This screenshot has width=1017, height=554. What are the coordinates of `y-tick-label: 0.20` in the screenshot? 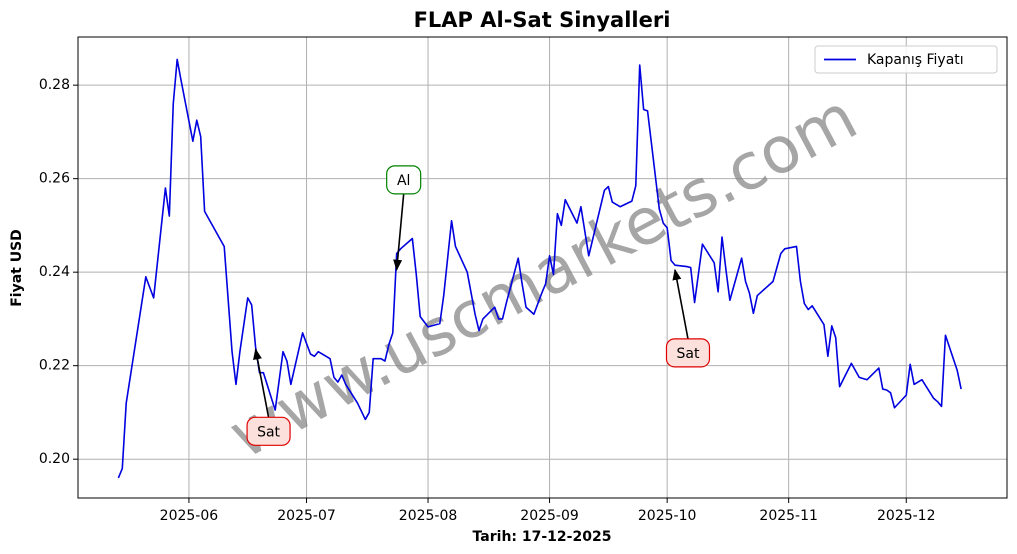 It's located at (54, 459).